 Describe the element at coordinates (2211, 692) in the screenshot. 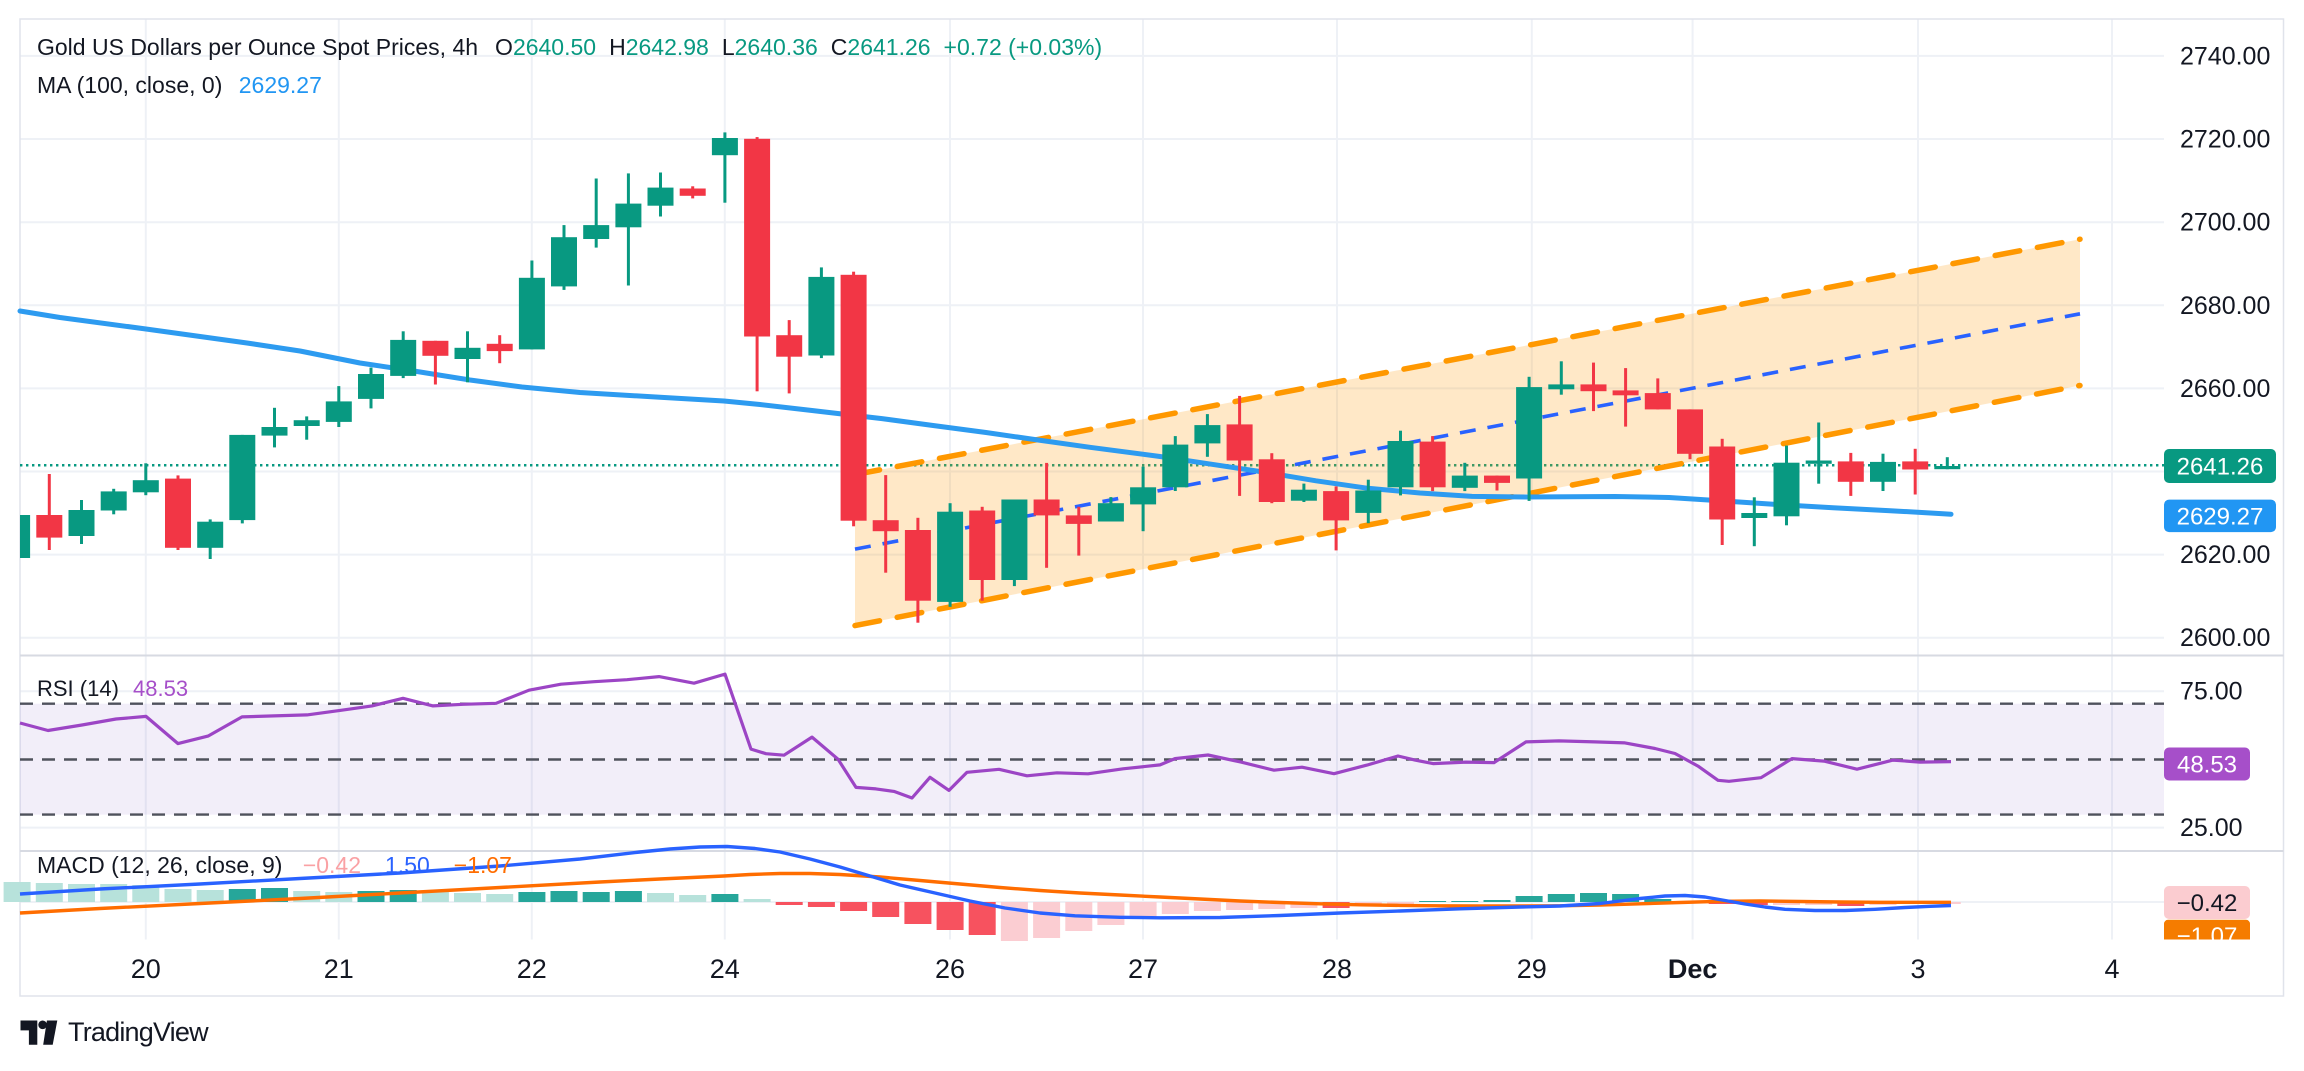

I see `svg-text: 75.00` at that location.